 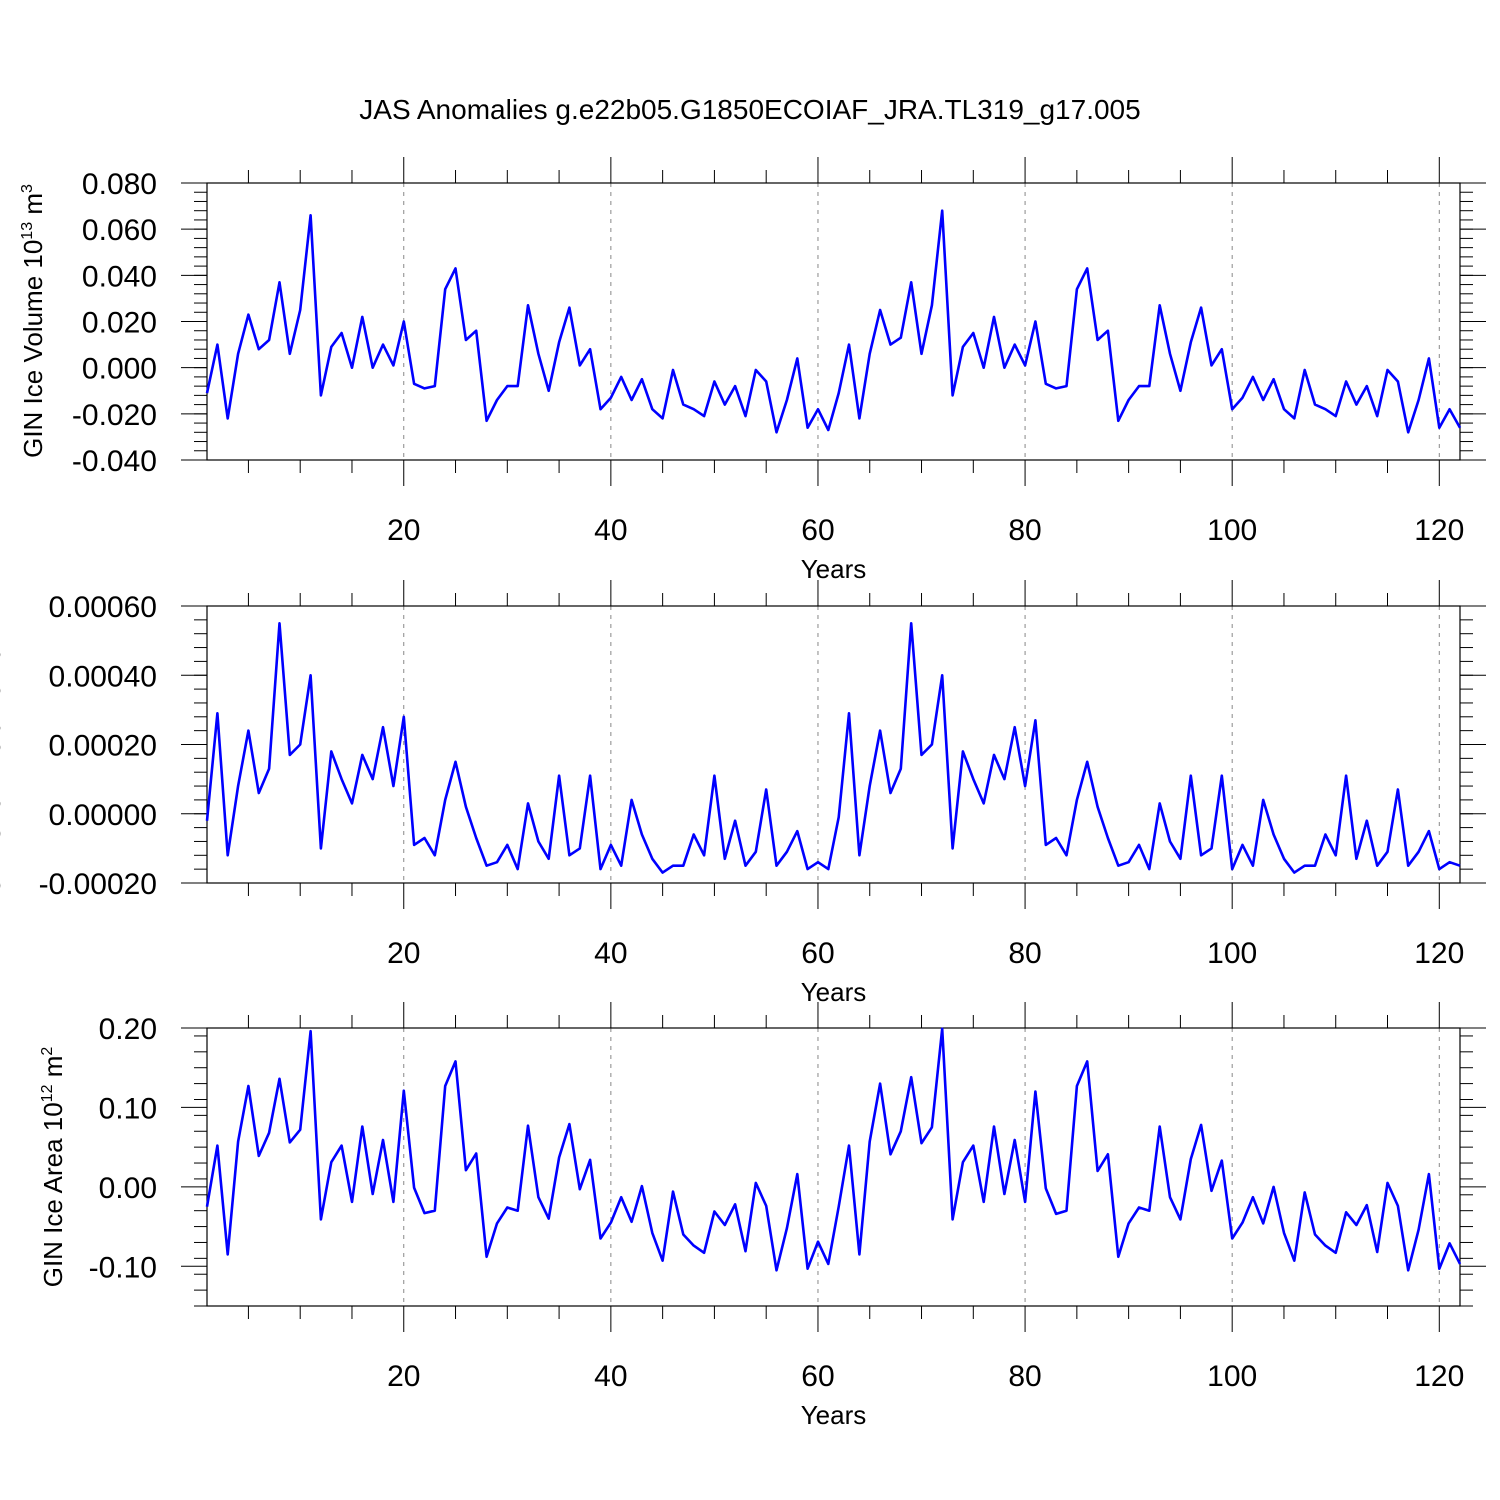 I want to click on y-tick-label: 0.020, so click(x=119, y=323).